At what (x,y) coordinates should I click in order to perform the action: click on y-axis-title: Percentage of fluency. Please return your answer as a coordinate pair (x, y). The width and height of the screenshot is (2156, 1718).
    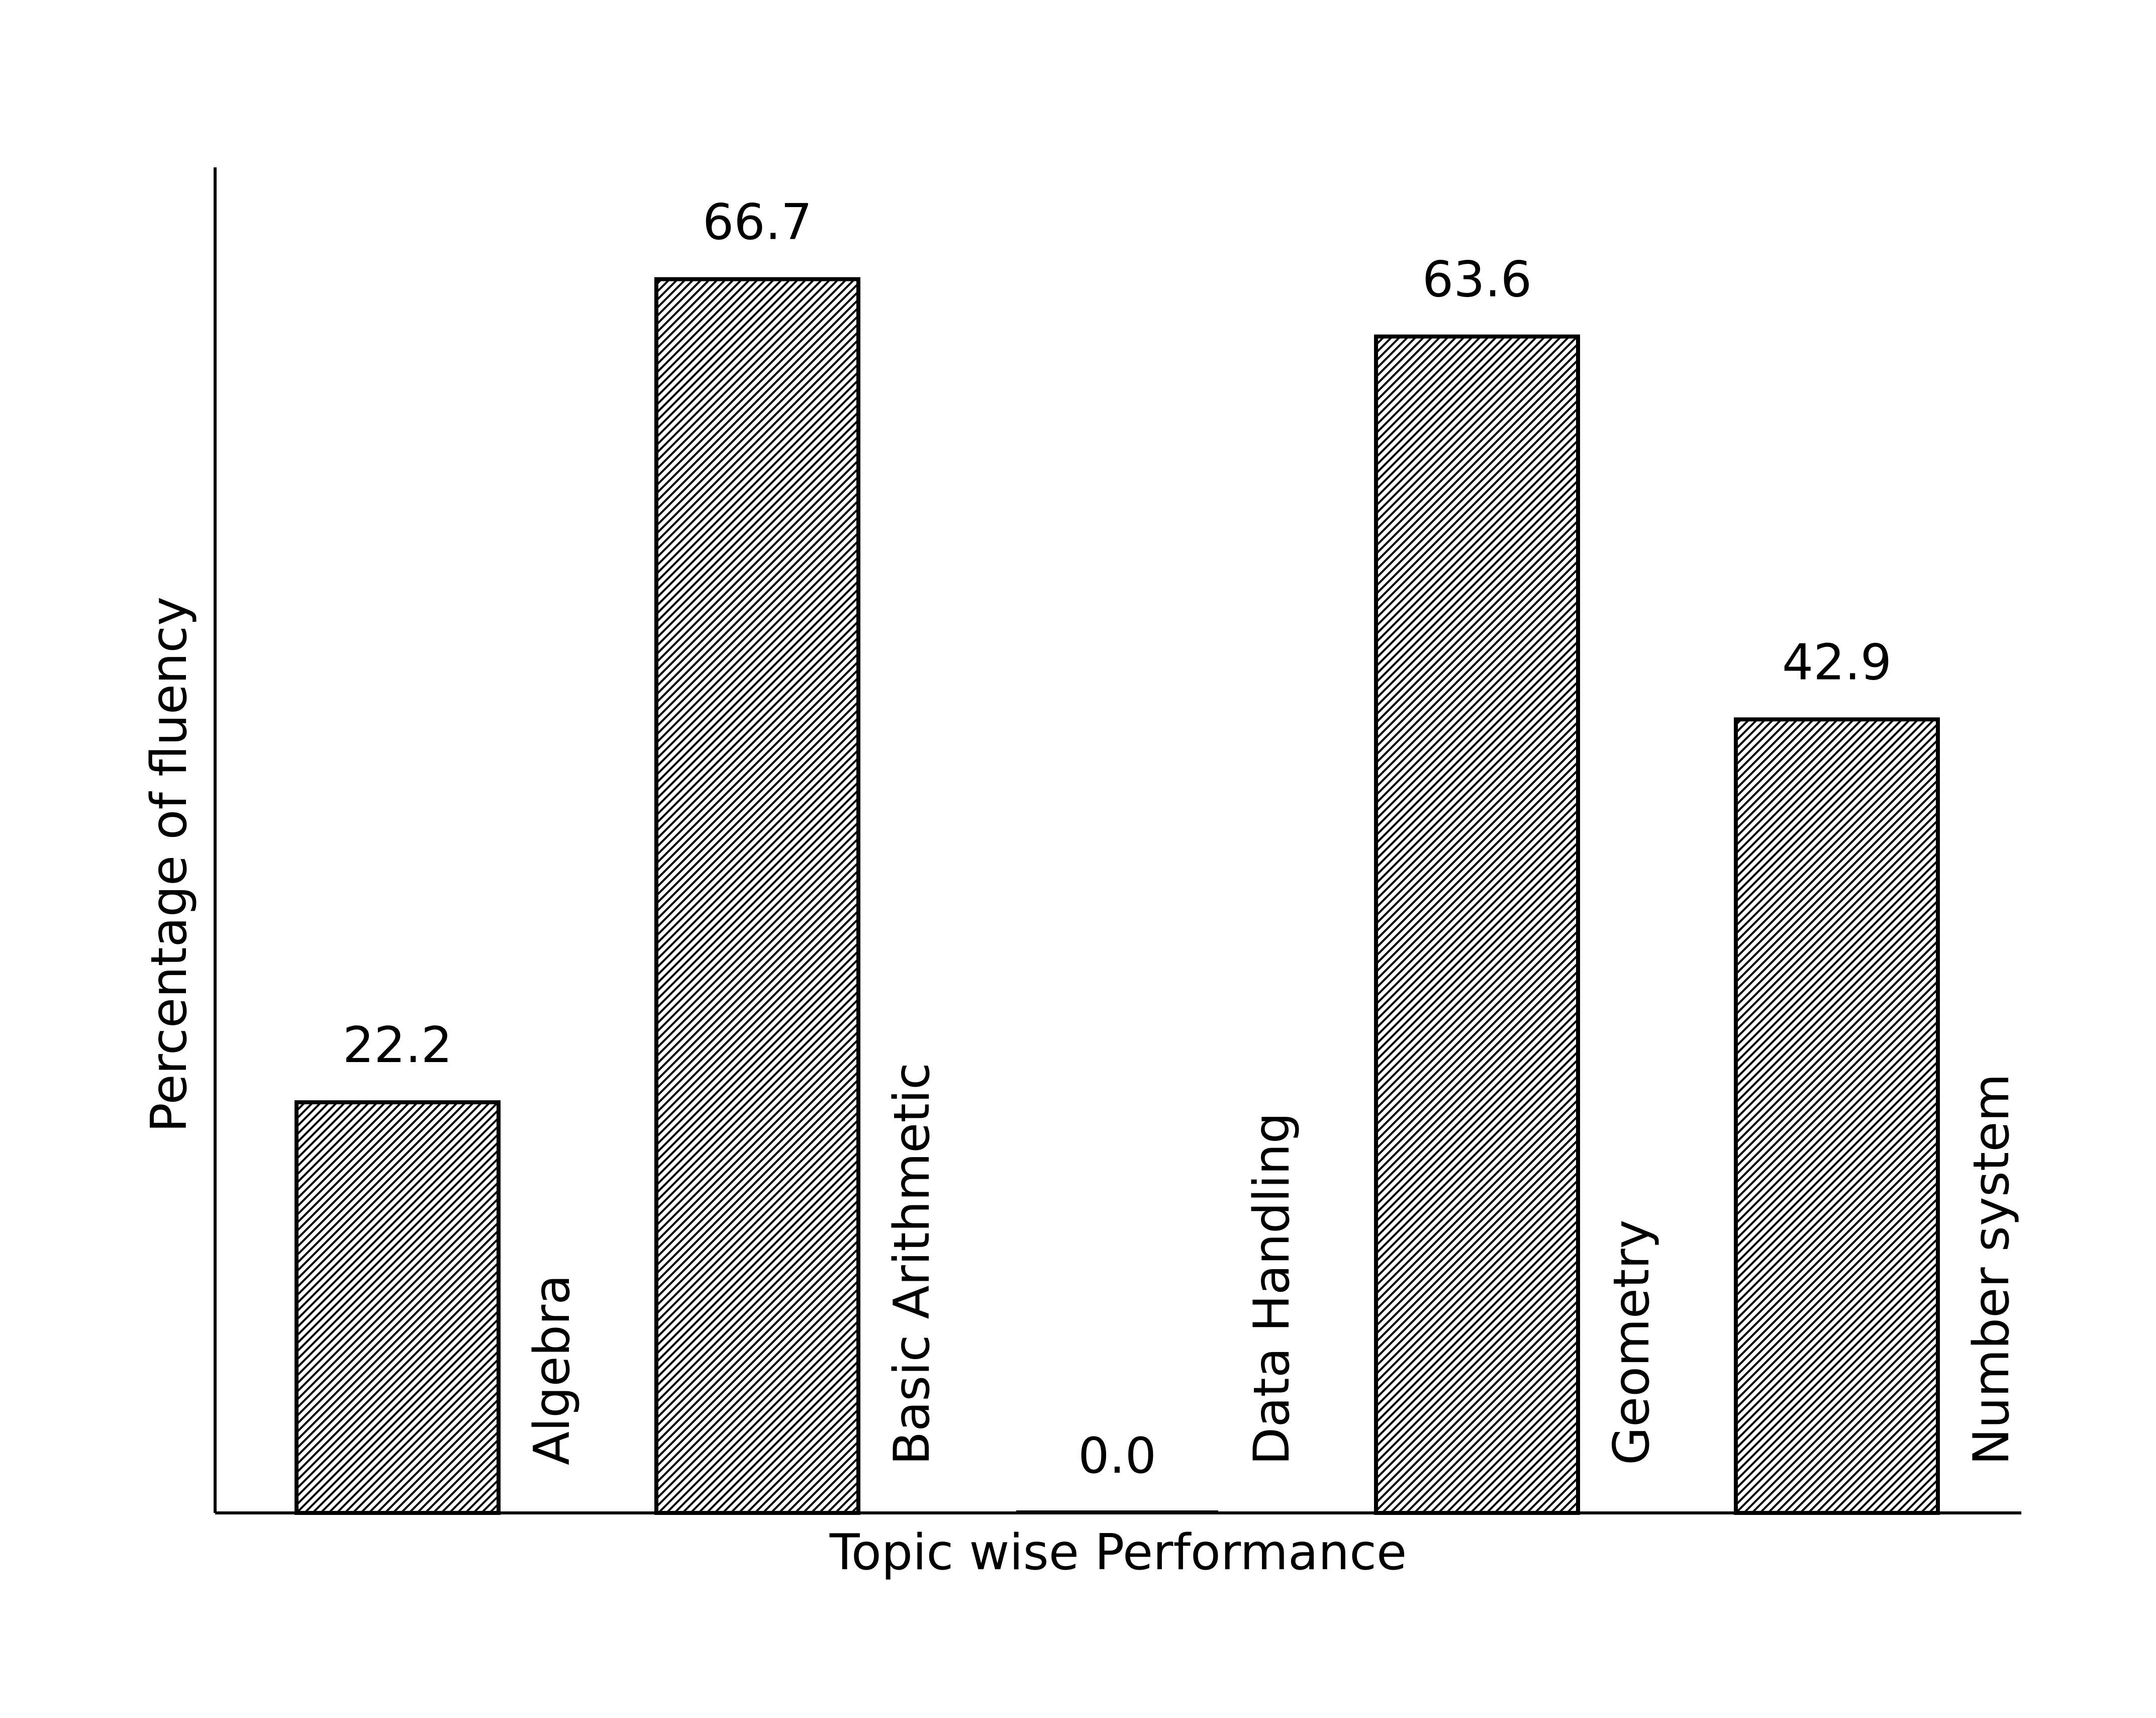
    Looking at the image, I should click on (169, 864).